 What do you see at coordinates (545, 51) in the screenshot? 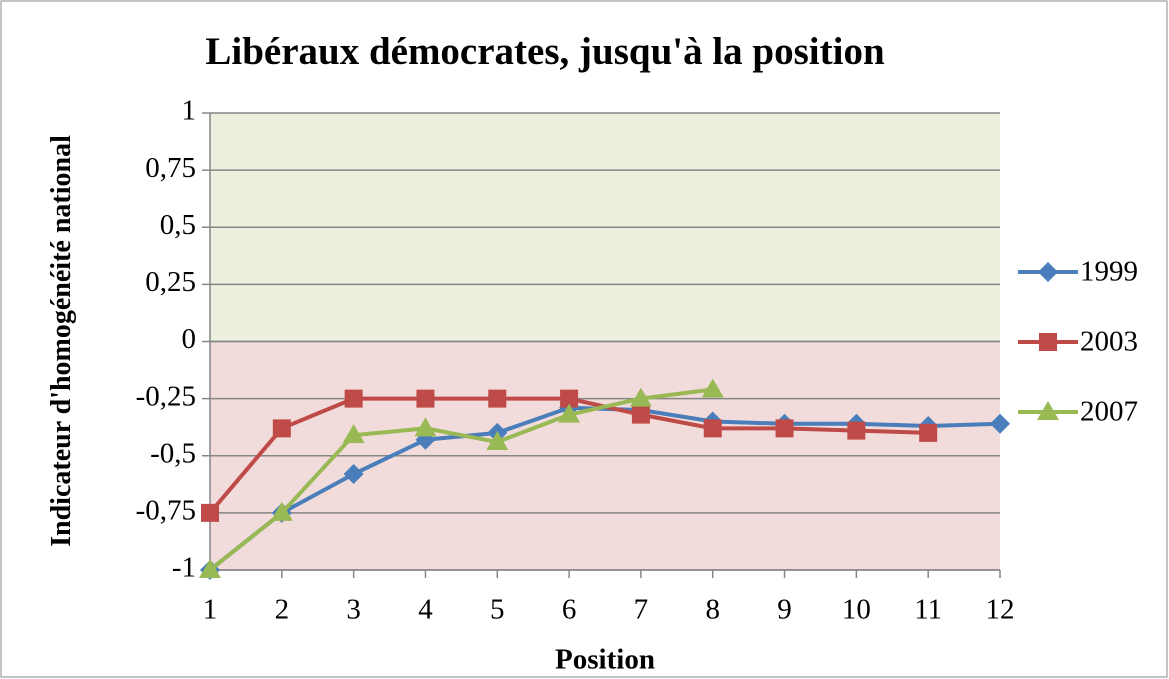
I see `chart-title: Libéraux démocrates, jusqu'à la position` at bounding box center [545, 51].